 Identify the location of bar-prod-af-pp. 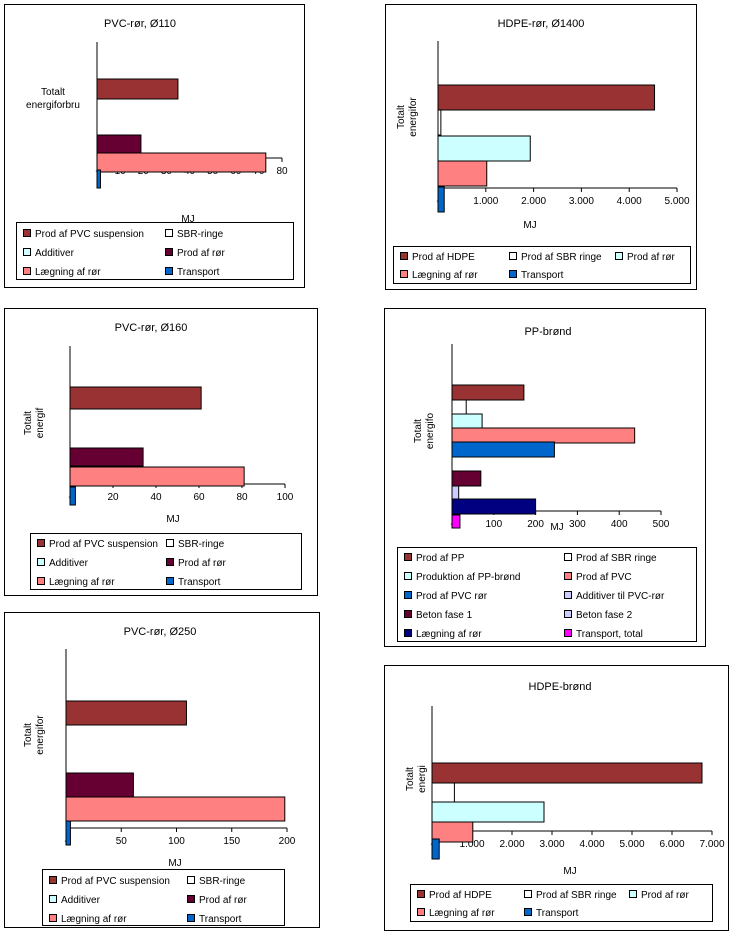
(488, 392).